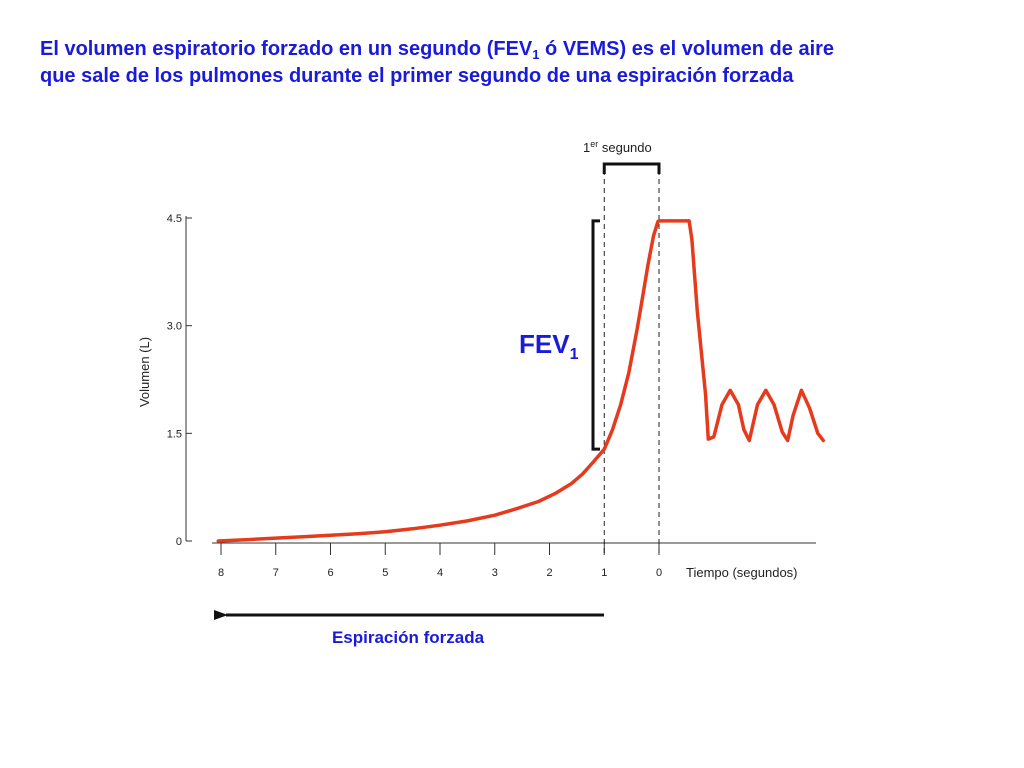 This screenshot has height=768, width=1024. I want to click on x-tick-label: 6, so click(330, 573).